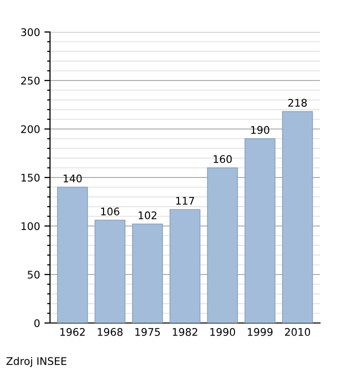 Image resolution: width=350 pixels, height=373 pixels. I want to click on data-label: 117, so click(185, 200).